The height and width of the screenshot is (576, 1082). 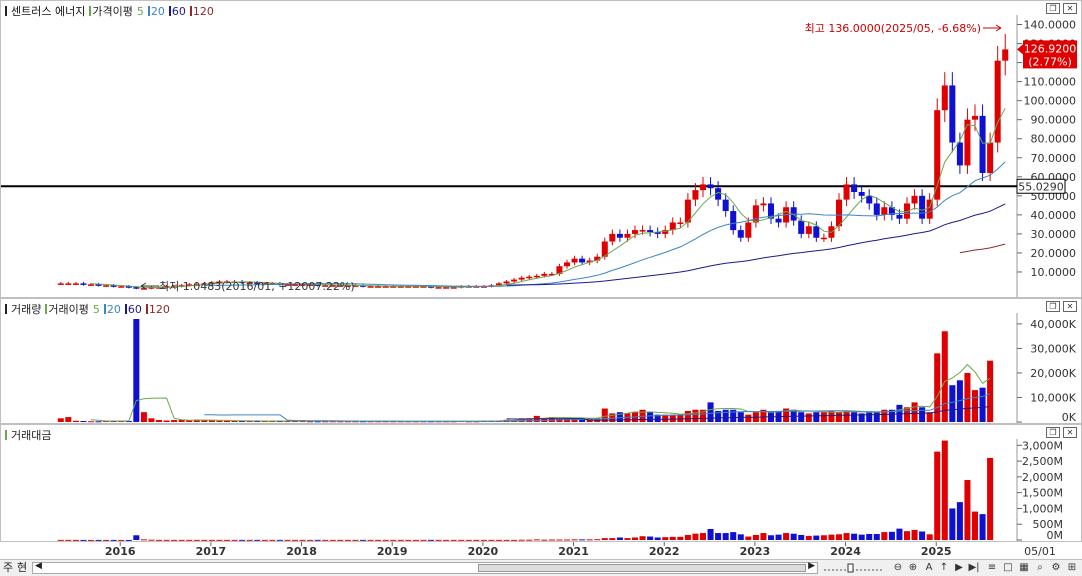 I want to click on legend-vma120: 120, so click(x=157, y=309).